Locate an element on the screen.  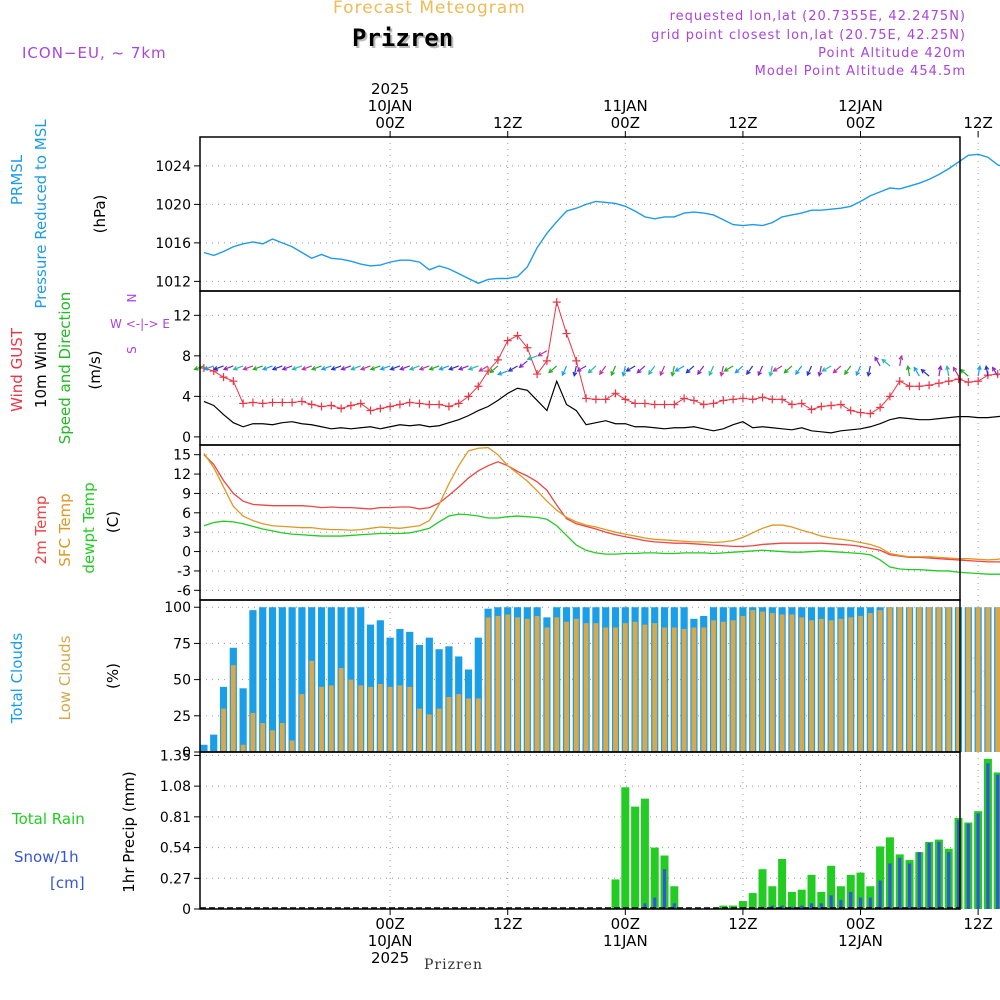
y-tick-label: 0.54 is located at coordinates (175, 849).